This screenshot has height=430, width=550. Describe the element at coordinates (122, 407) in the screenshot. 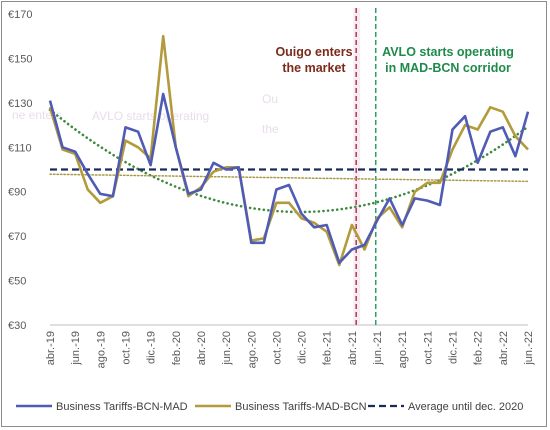

I see `legend-label: Business Tariffs-BCN-MAD` at that location.